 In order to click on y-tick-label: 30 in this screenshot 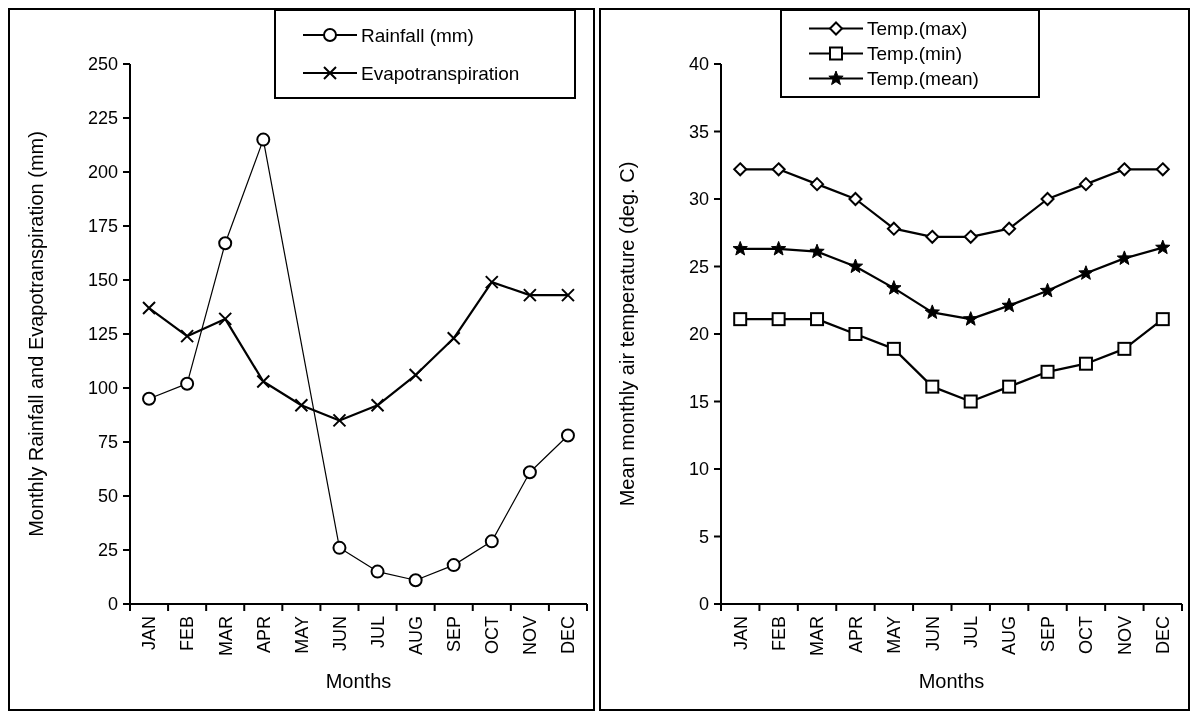, I will do `click(698, 199)`.